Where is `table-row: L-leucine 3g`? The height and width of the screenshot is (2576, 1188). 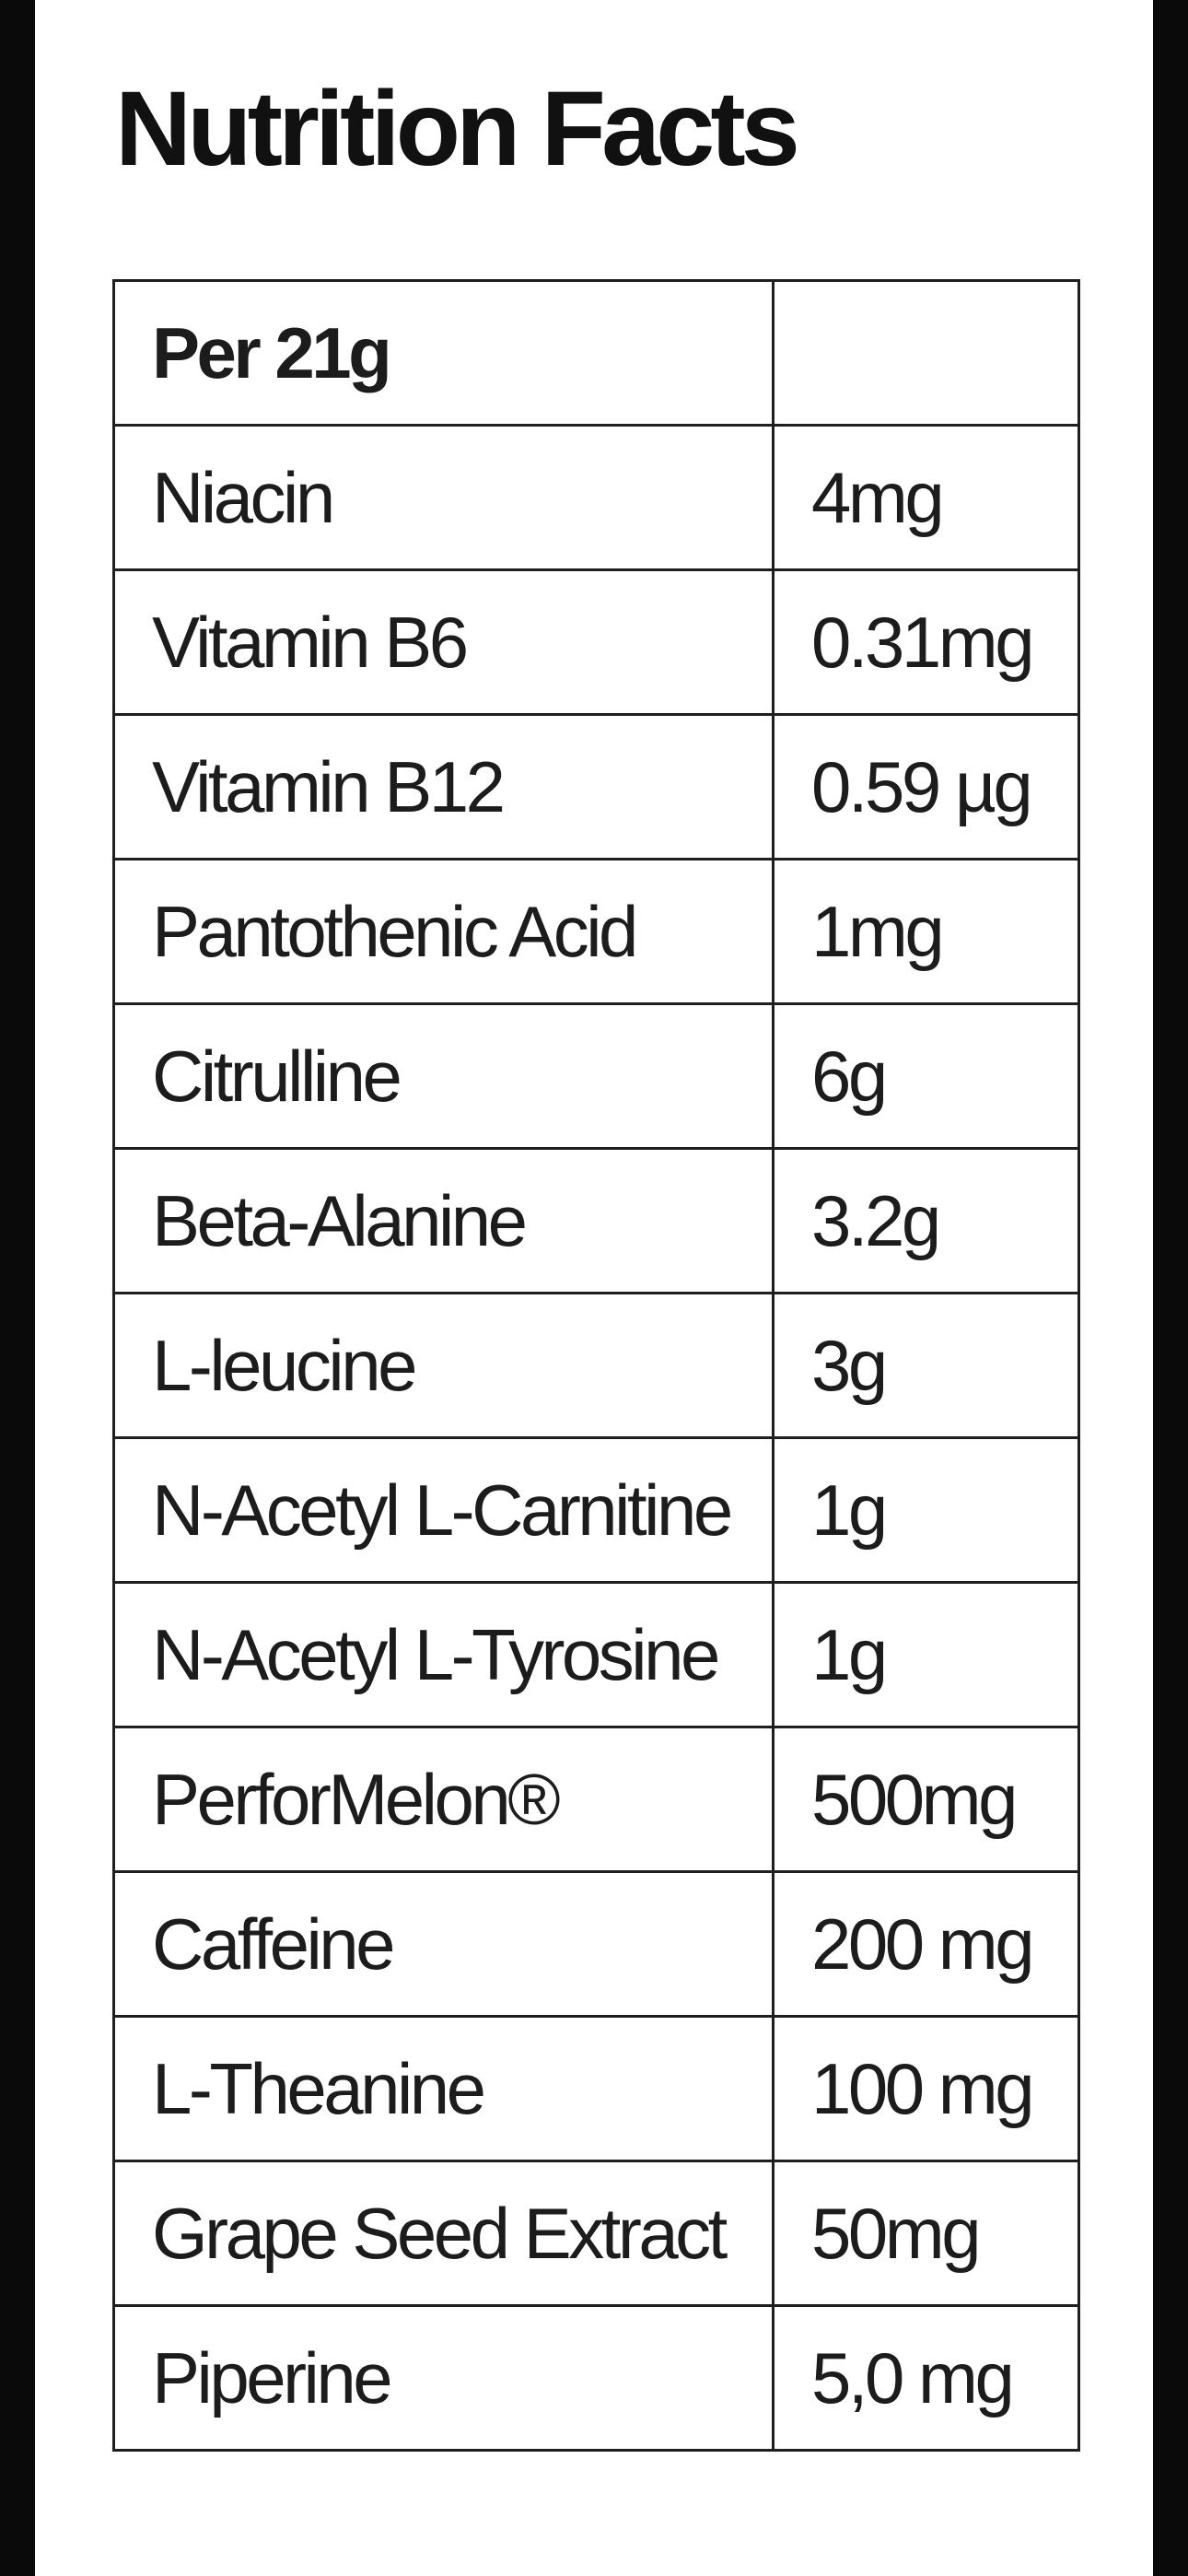 table-row: L-leucine 3g is located at coordinates (596, 1365).